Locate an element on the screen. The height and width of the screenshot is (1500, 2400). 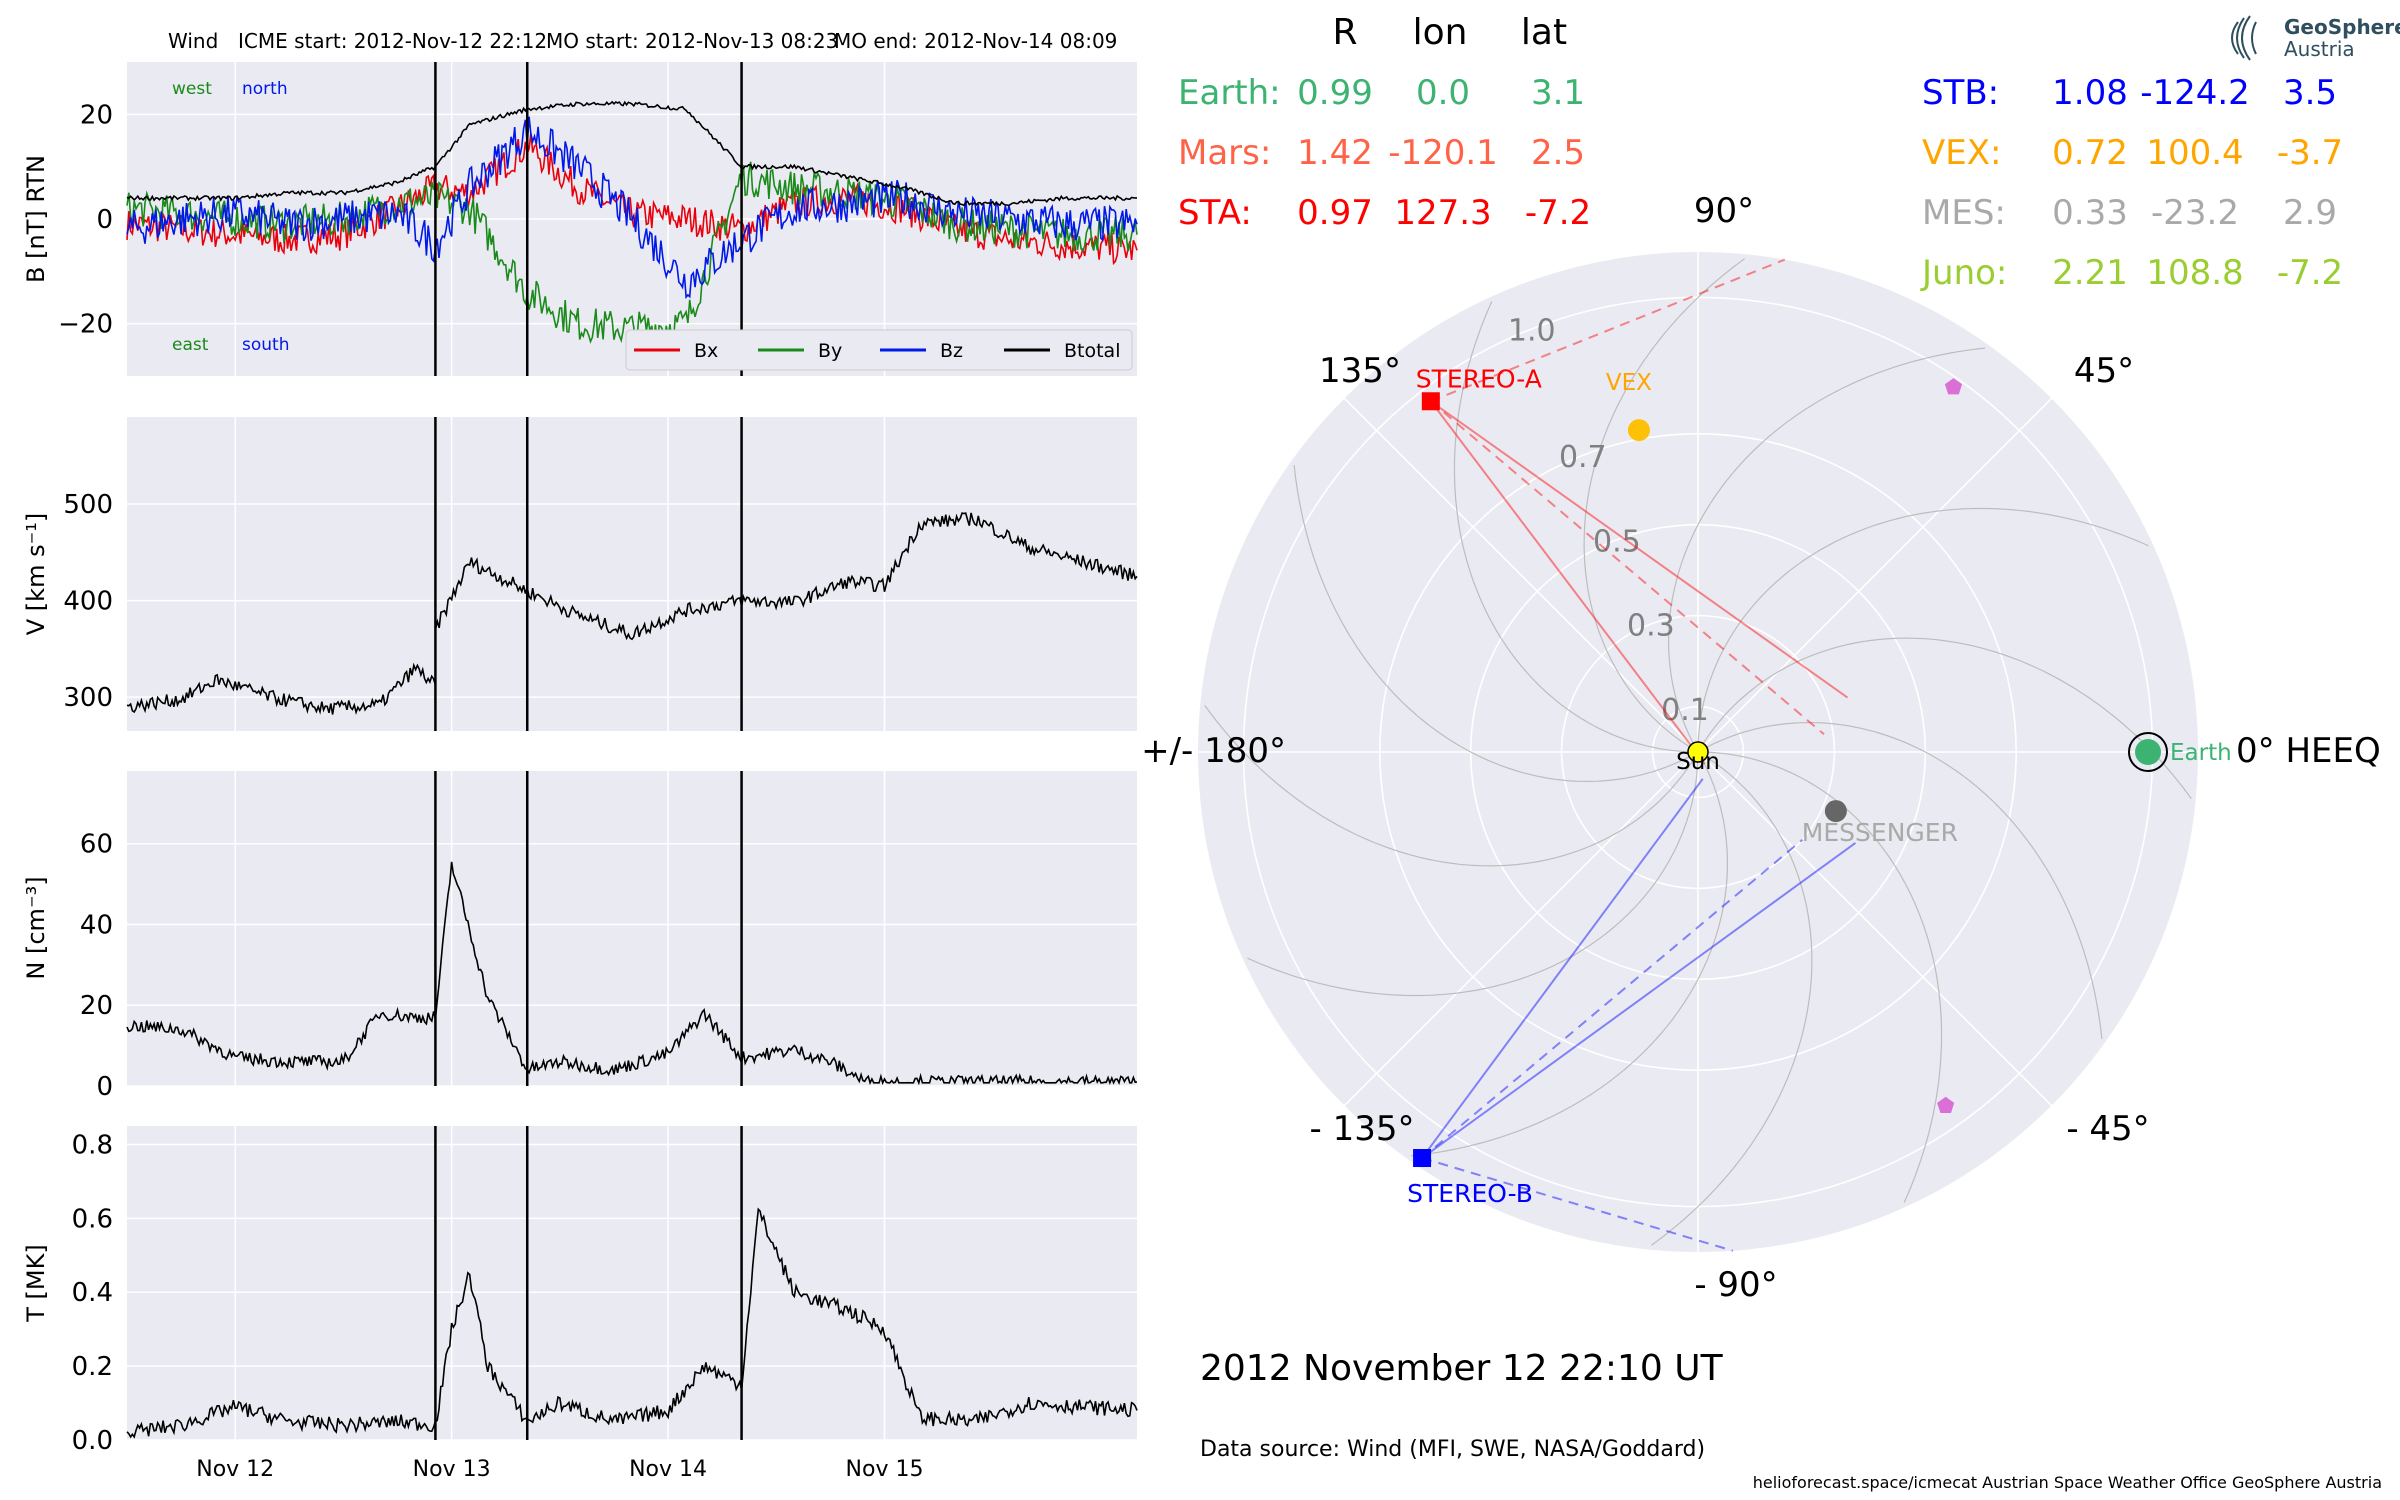
position-value-lon: 108.8 is located at coordinates (2194, 273).